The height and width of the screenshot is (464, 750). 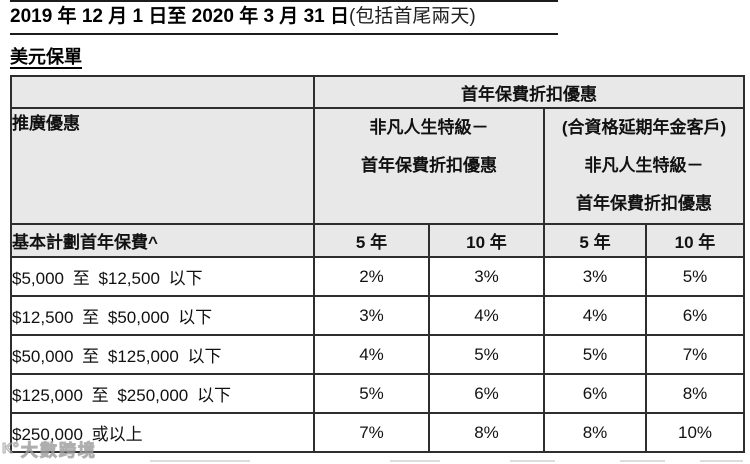 I want to click on table-row: $250,000 或以上 7% 8% 8% 10%, so click(x=377, y=432).